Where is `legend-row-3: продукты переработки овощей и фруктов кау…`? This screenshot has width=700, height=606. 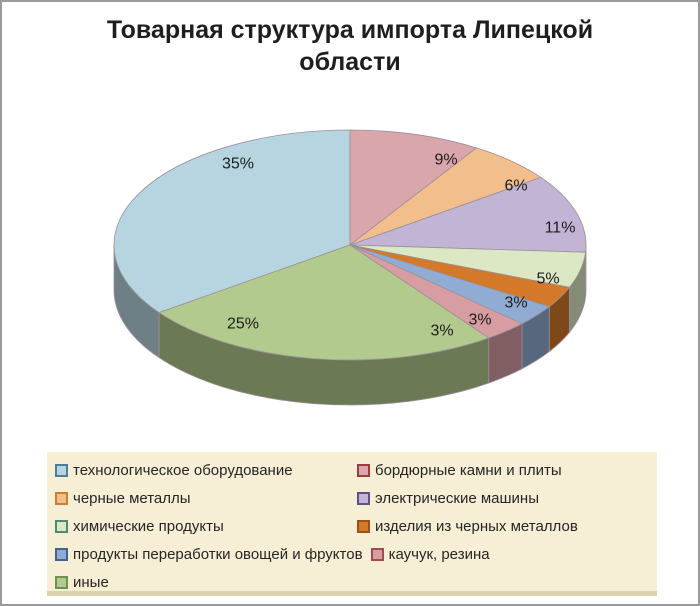
legend-row-3: продукты переработки овощей и фруктов кау… is located at coordinates (356, 554).